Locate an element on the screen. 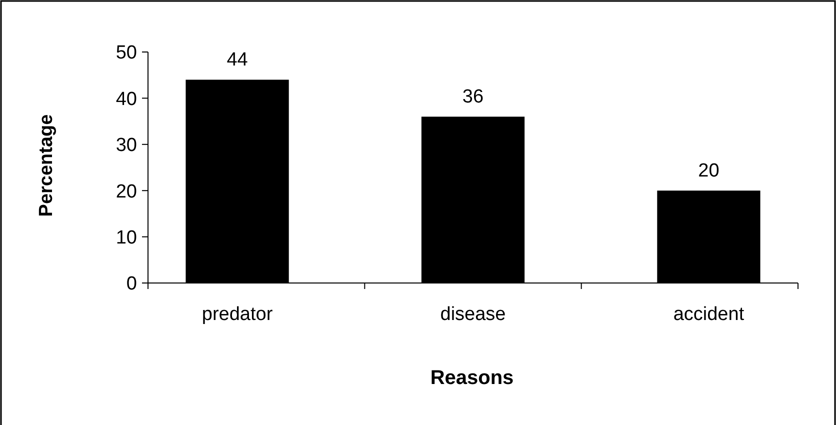 This screenshot has width=836, height=425. data-label: 20 is located at coordinates (709, 171).